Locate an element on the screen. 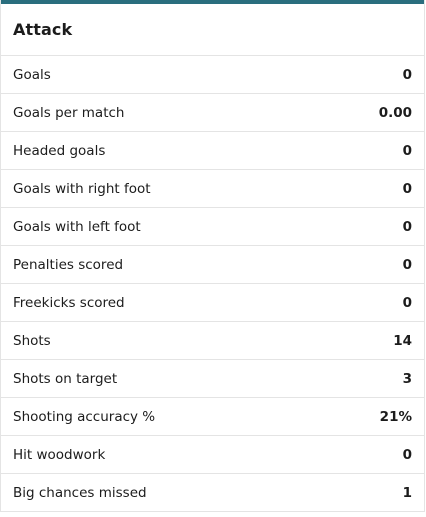 The height and width of the screenshot is (517, 426). stat-value: 3 is located at coordinates (407, 378).